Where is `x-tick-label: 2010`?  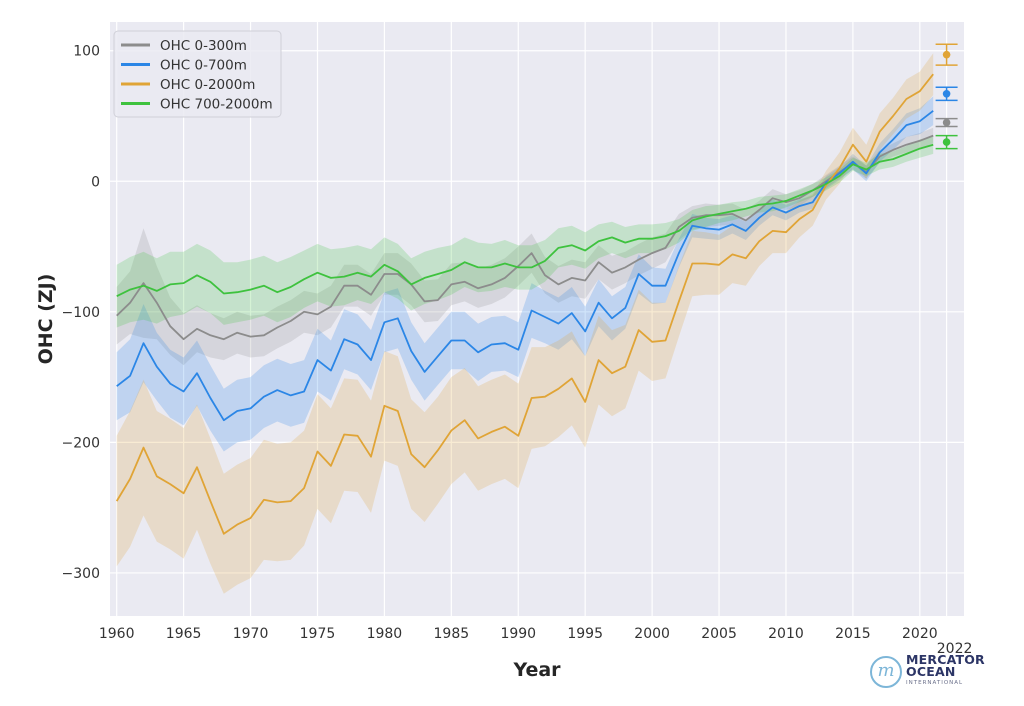 x-tick-label: 2010 is located at coordinates (786, 634).